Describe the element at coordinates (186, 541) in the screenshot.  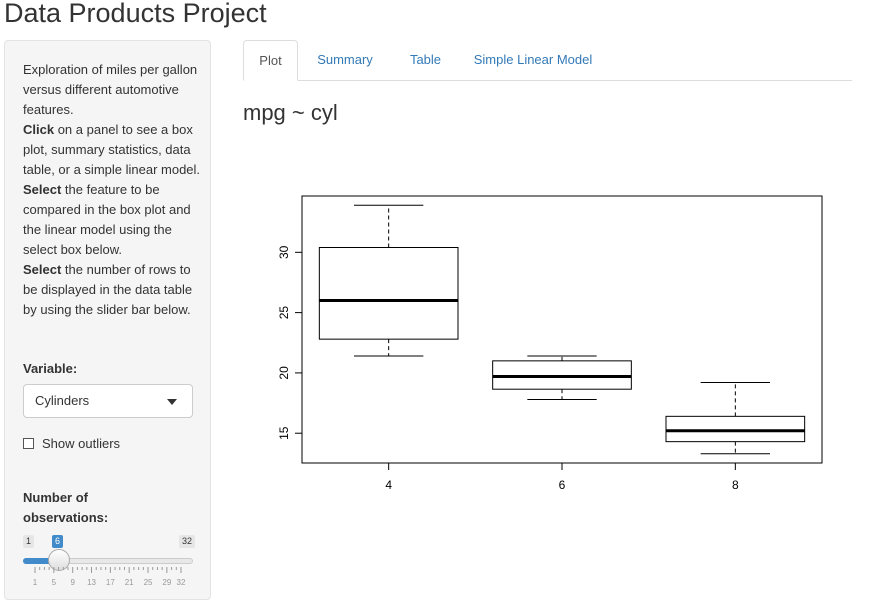
I see `slider-max-label: 32` at that location.